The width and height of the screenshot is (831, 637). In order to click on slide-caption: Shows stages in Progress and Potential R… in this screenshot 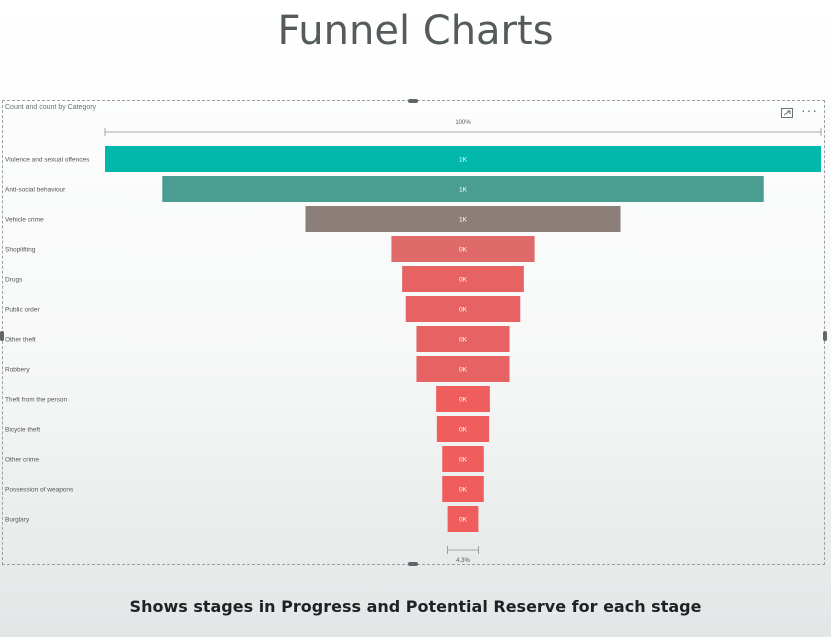, I will do `click(415, 606)`.